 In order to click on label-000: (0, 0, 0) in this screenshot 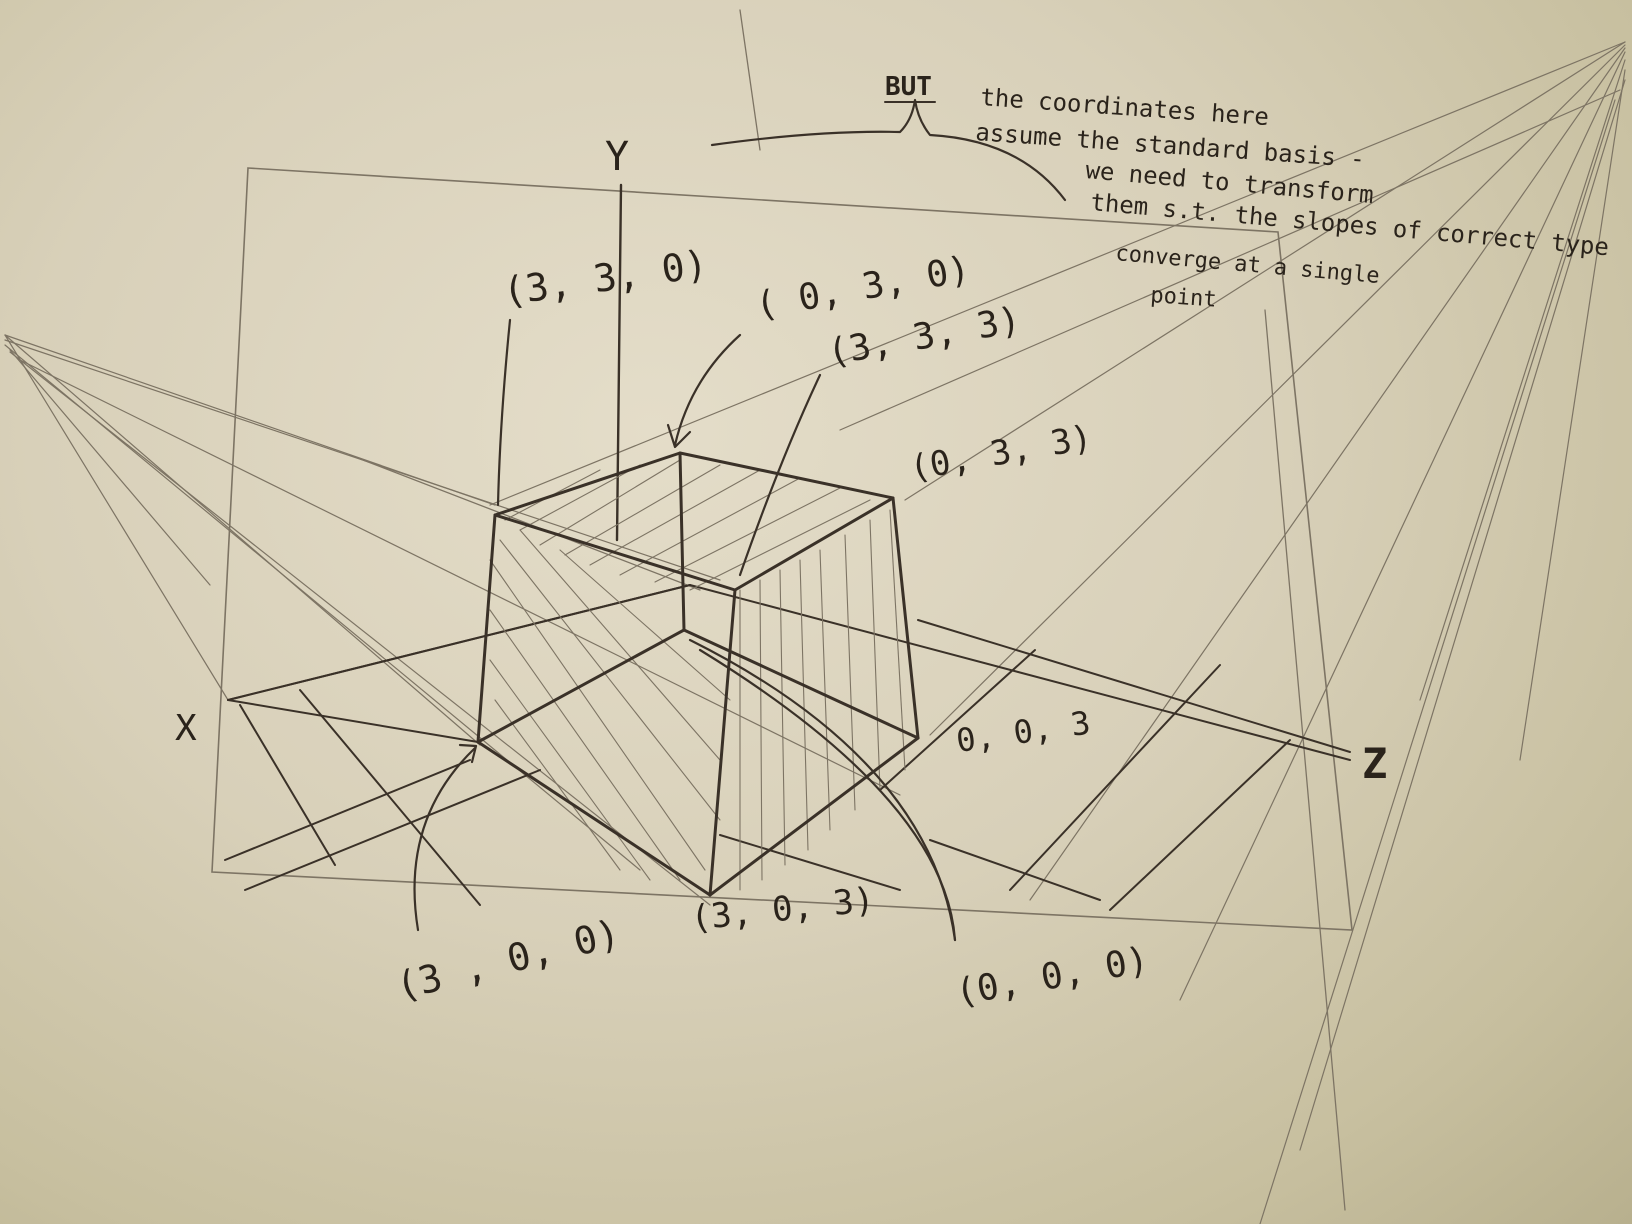, I will do `click(1051, 977)`.